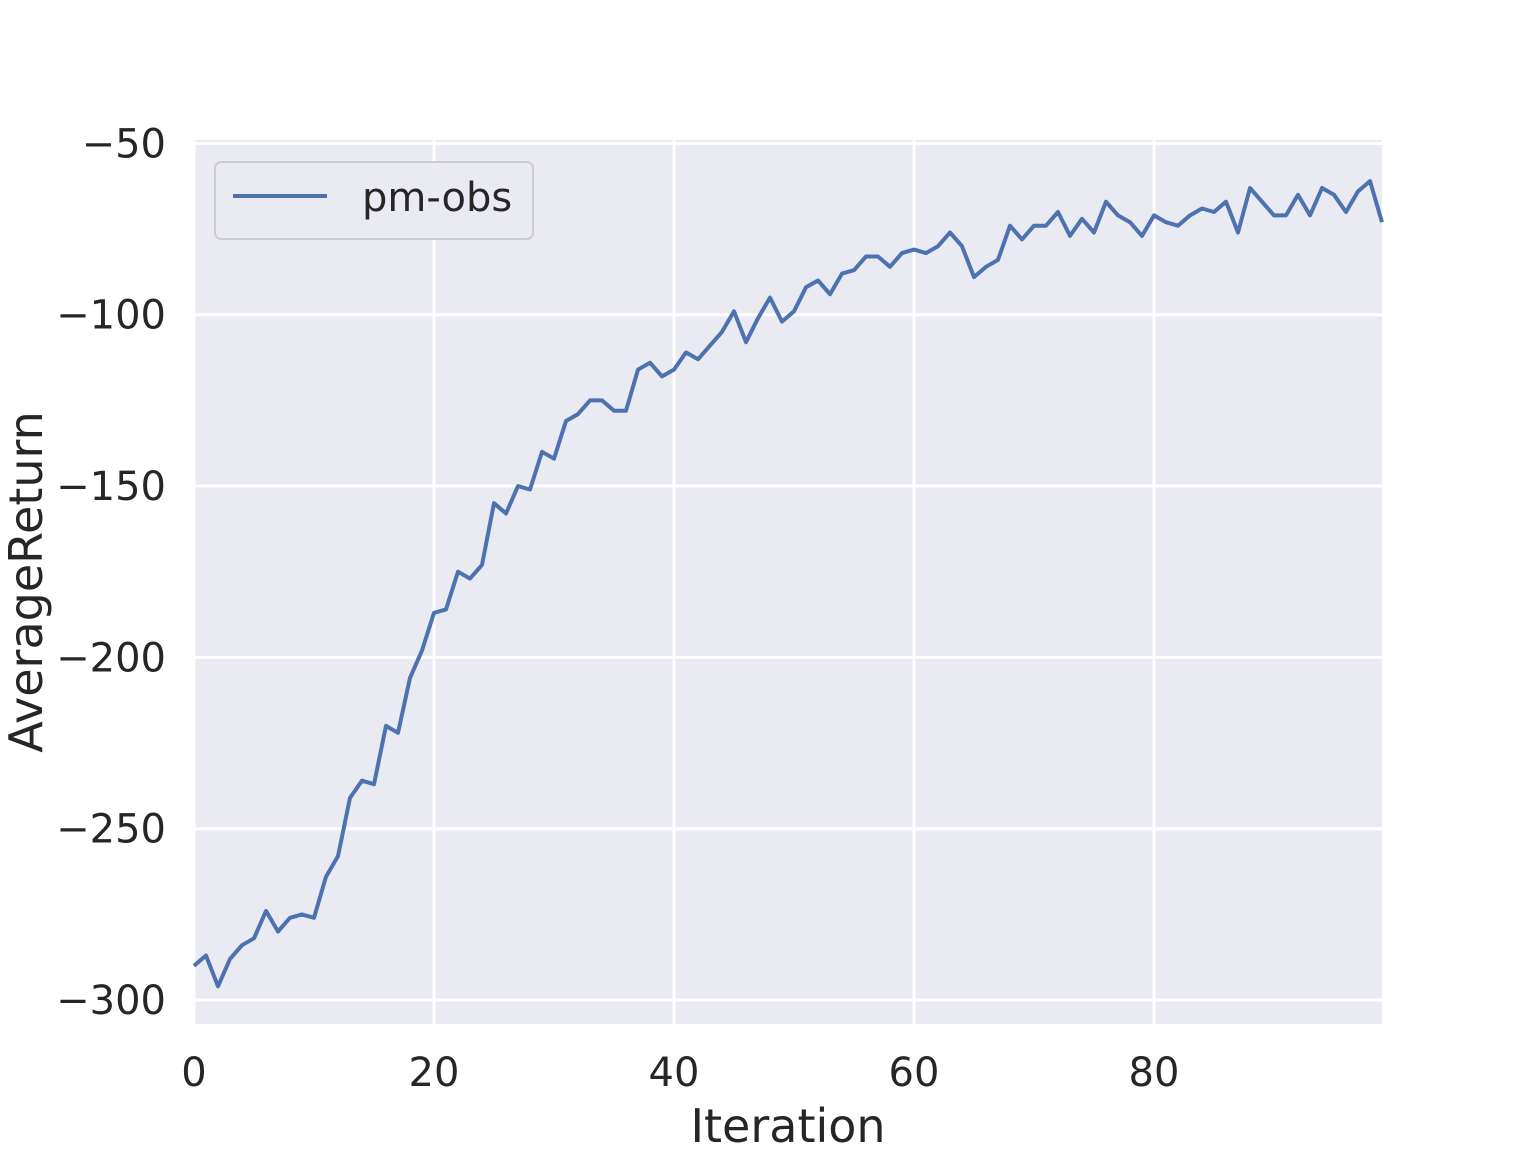 This screenshot has width=1538, height=1154. I want to click on x-tick-label: 80, so click(1154, 1073).